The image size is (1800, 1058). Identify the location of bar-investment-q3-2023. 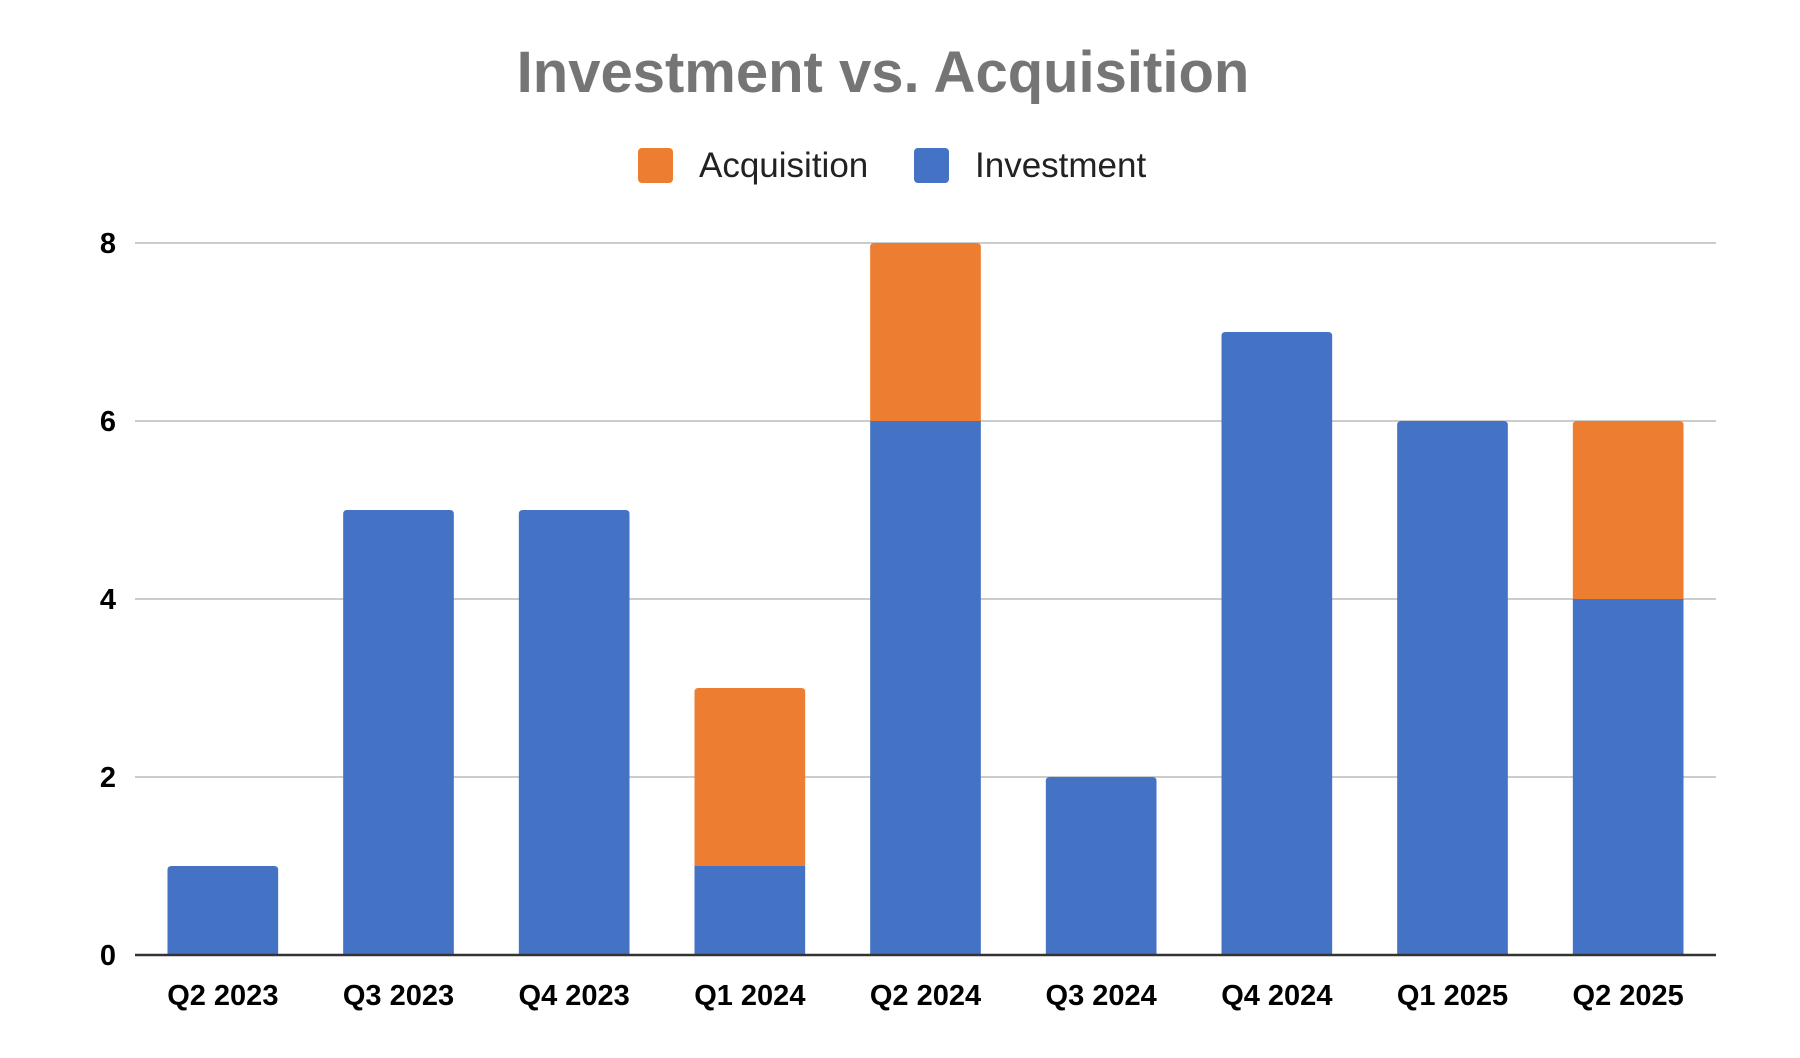
(398, 732).